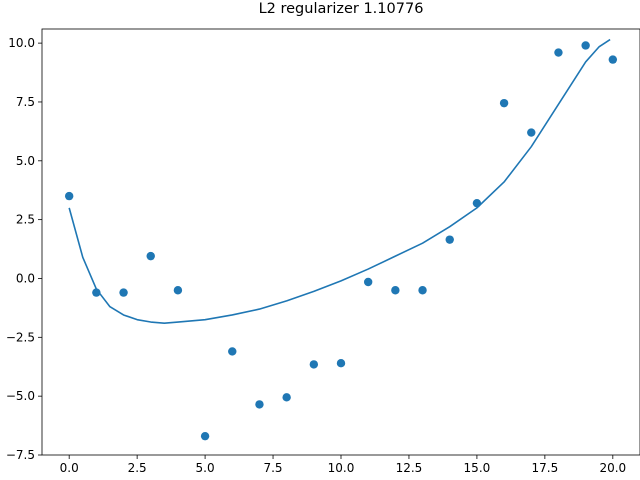 The width and height of the screenshot is (640, 480). What do you see at coordinates (25, 102) in the screenshot?
I see `y-tick-label: 7.5` at bounding box center [25, 102].